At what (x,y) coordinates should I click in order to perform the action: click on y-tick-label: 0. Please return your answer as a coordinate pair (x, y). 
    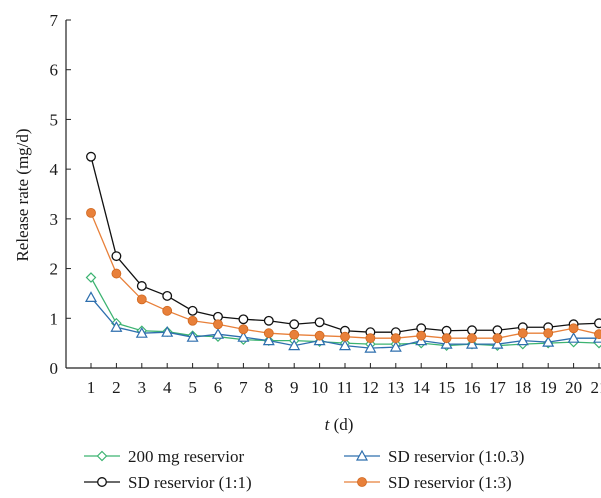
    Looking at the image, I should click on (54, 368).